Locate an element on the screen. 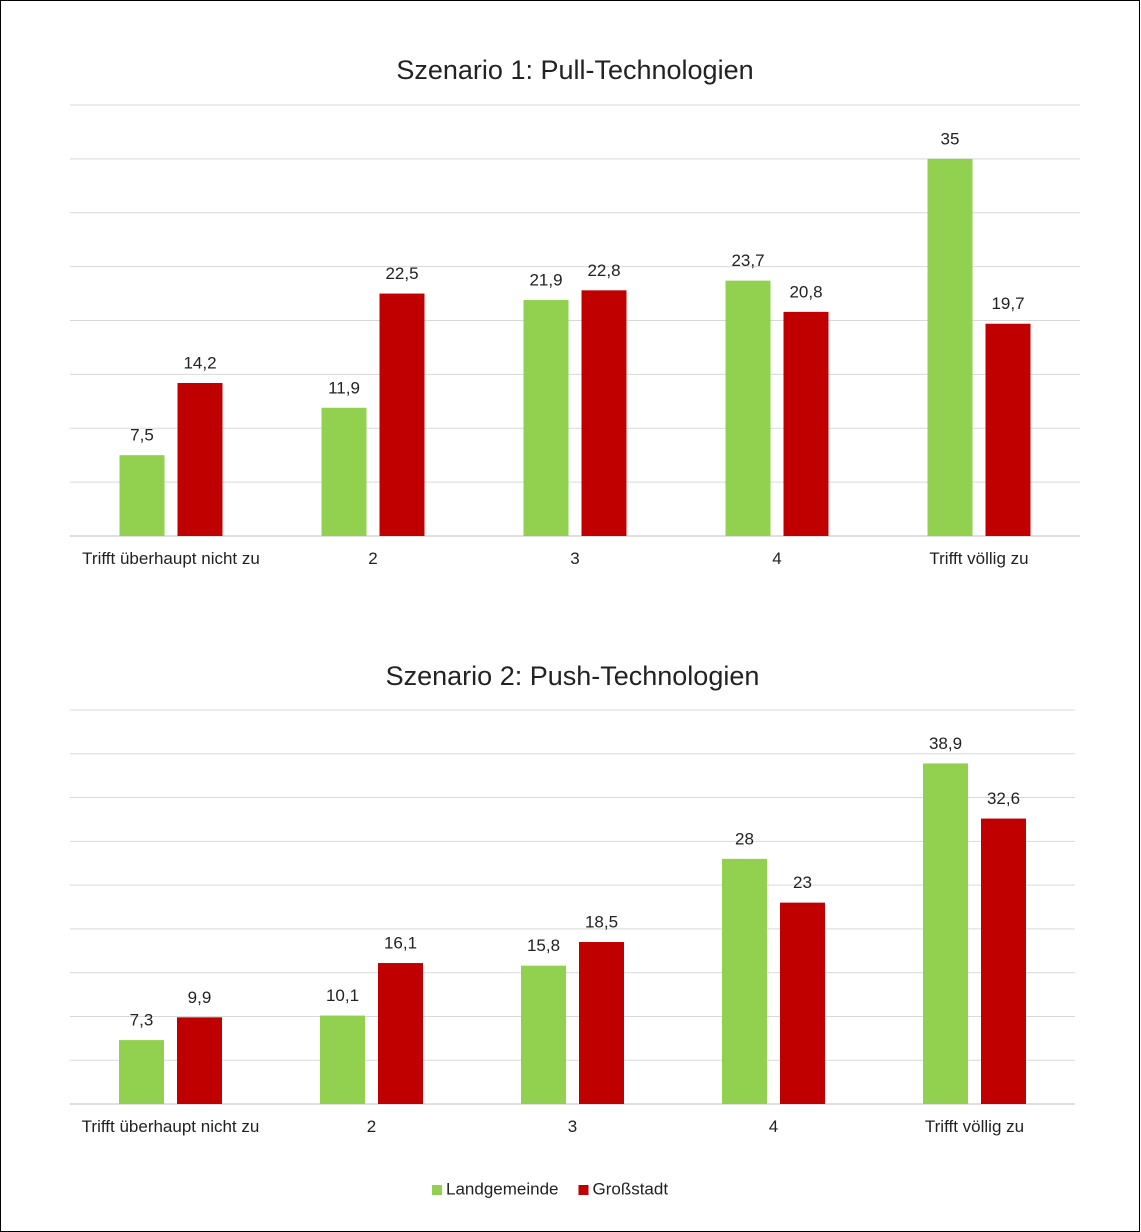 Image resolution: width=1141 pixels, height=1232 pixels. data-label: 7,5 is located at coordinates (142, 435).